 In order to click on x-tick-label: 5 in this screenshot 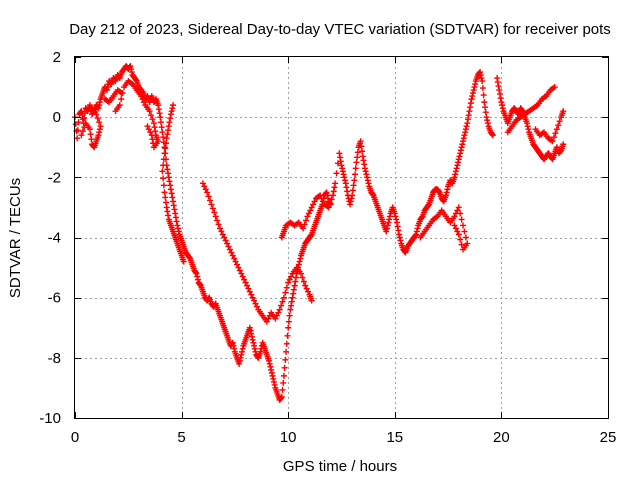, I will do `click(181, 437)`.